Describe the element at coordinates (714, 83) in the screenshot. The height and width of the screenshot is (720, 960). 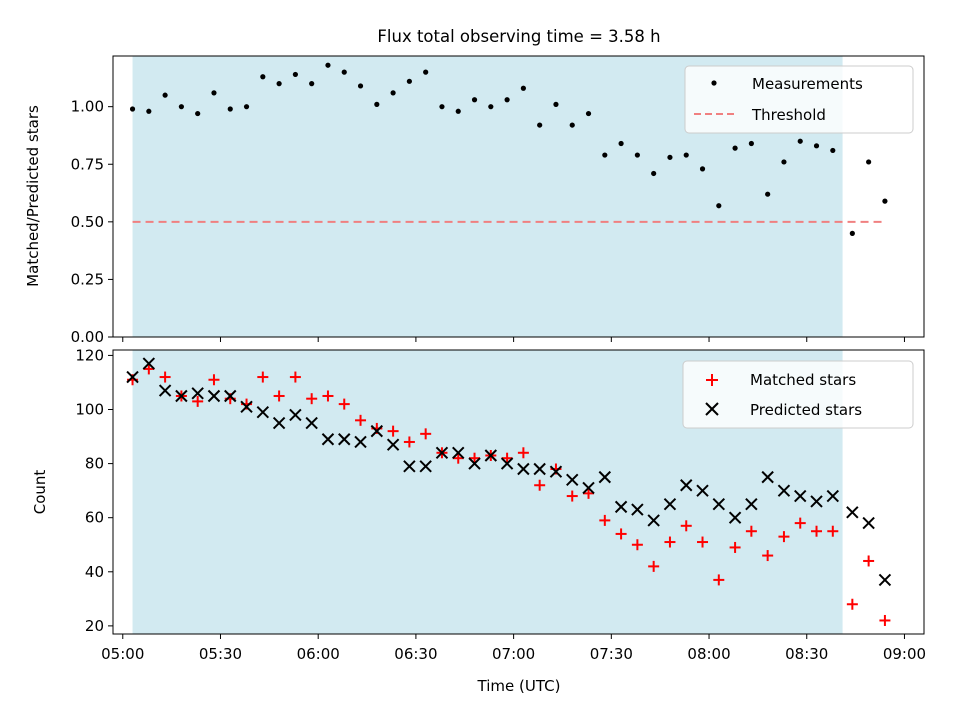
I see `measurements-legend-marker` at that location.